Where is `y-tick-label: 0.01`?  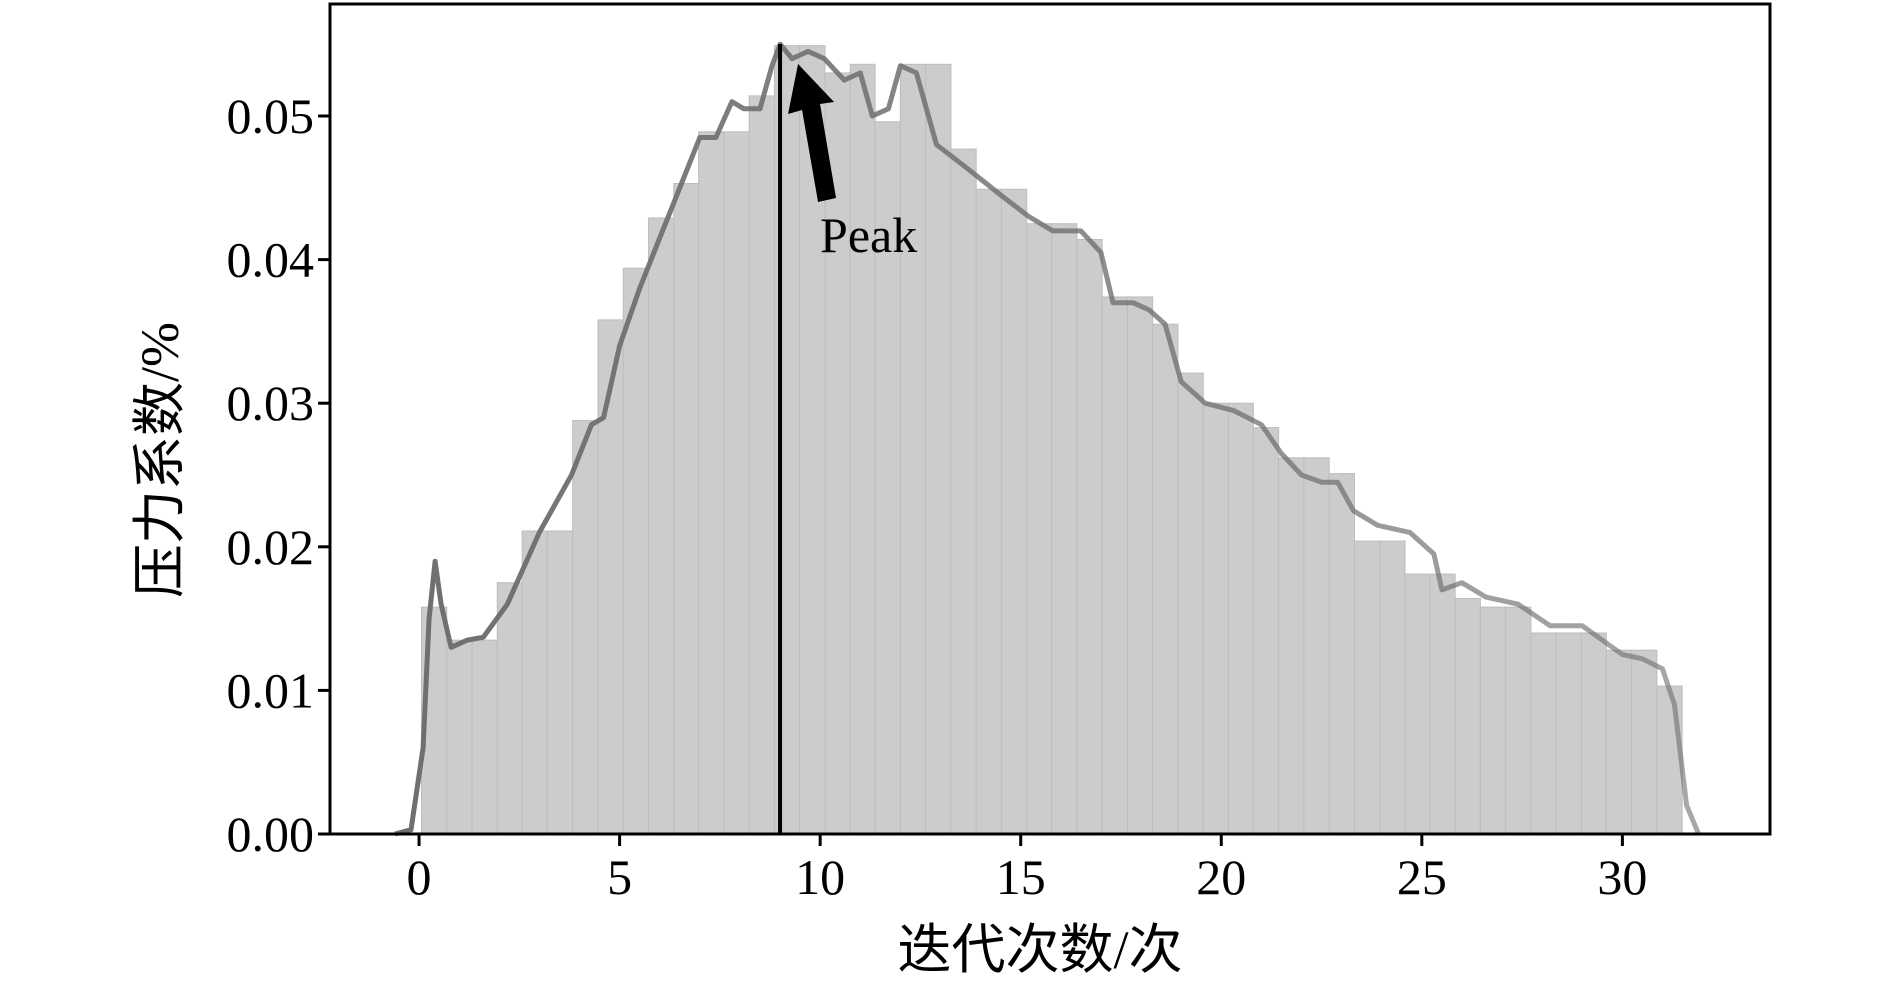
y-tick-label: 0.01 is located at coordinates (271, 690).